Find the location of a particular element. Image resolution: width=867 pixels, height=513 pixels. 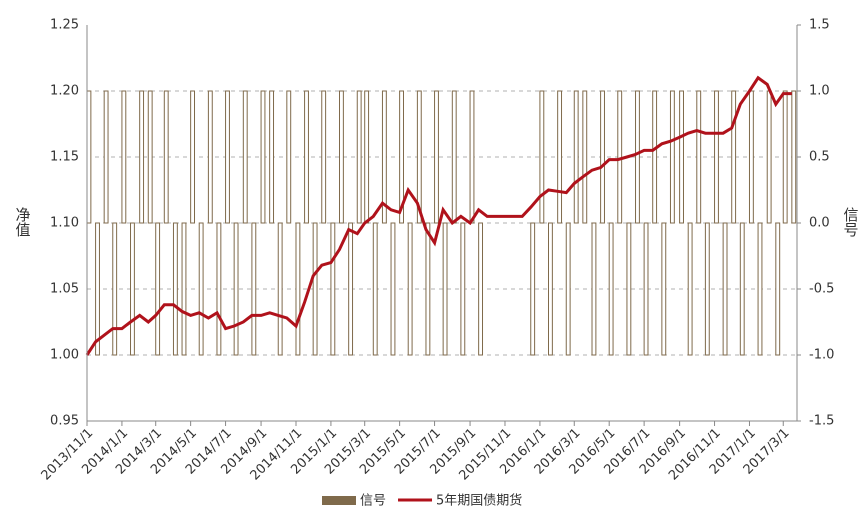

y2-tick-label: 0.0 is located at coordinates (819, 223).